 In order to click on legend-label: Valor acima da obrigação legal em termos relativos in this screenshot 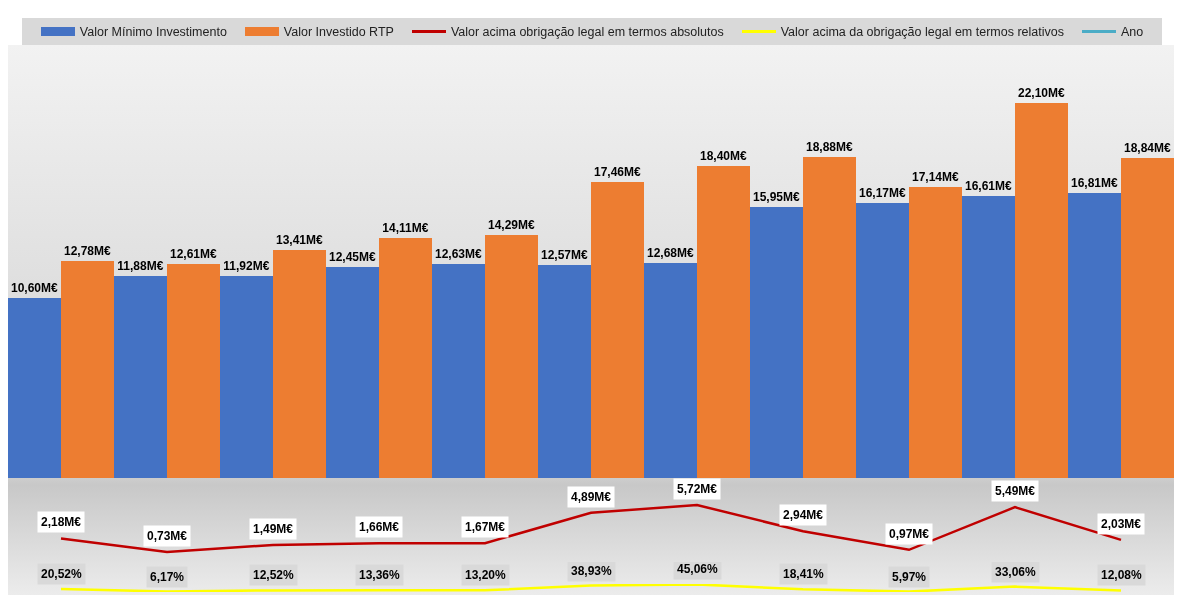, I will do `click(922, 31)`.